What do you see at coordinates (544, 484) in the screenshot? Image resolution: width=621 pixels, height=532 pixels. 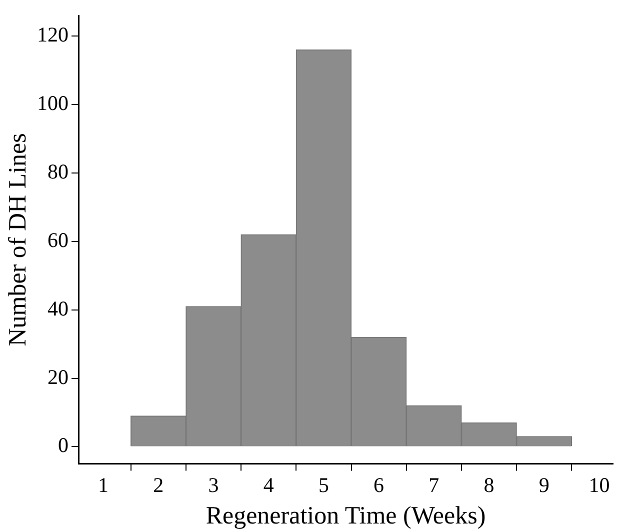 I see `x-tick-label: 9` at bounding box center [544, 484].